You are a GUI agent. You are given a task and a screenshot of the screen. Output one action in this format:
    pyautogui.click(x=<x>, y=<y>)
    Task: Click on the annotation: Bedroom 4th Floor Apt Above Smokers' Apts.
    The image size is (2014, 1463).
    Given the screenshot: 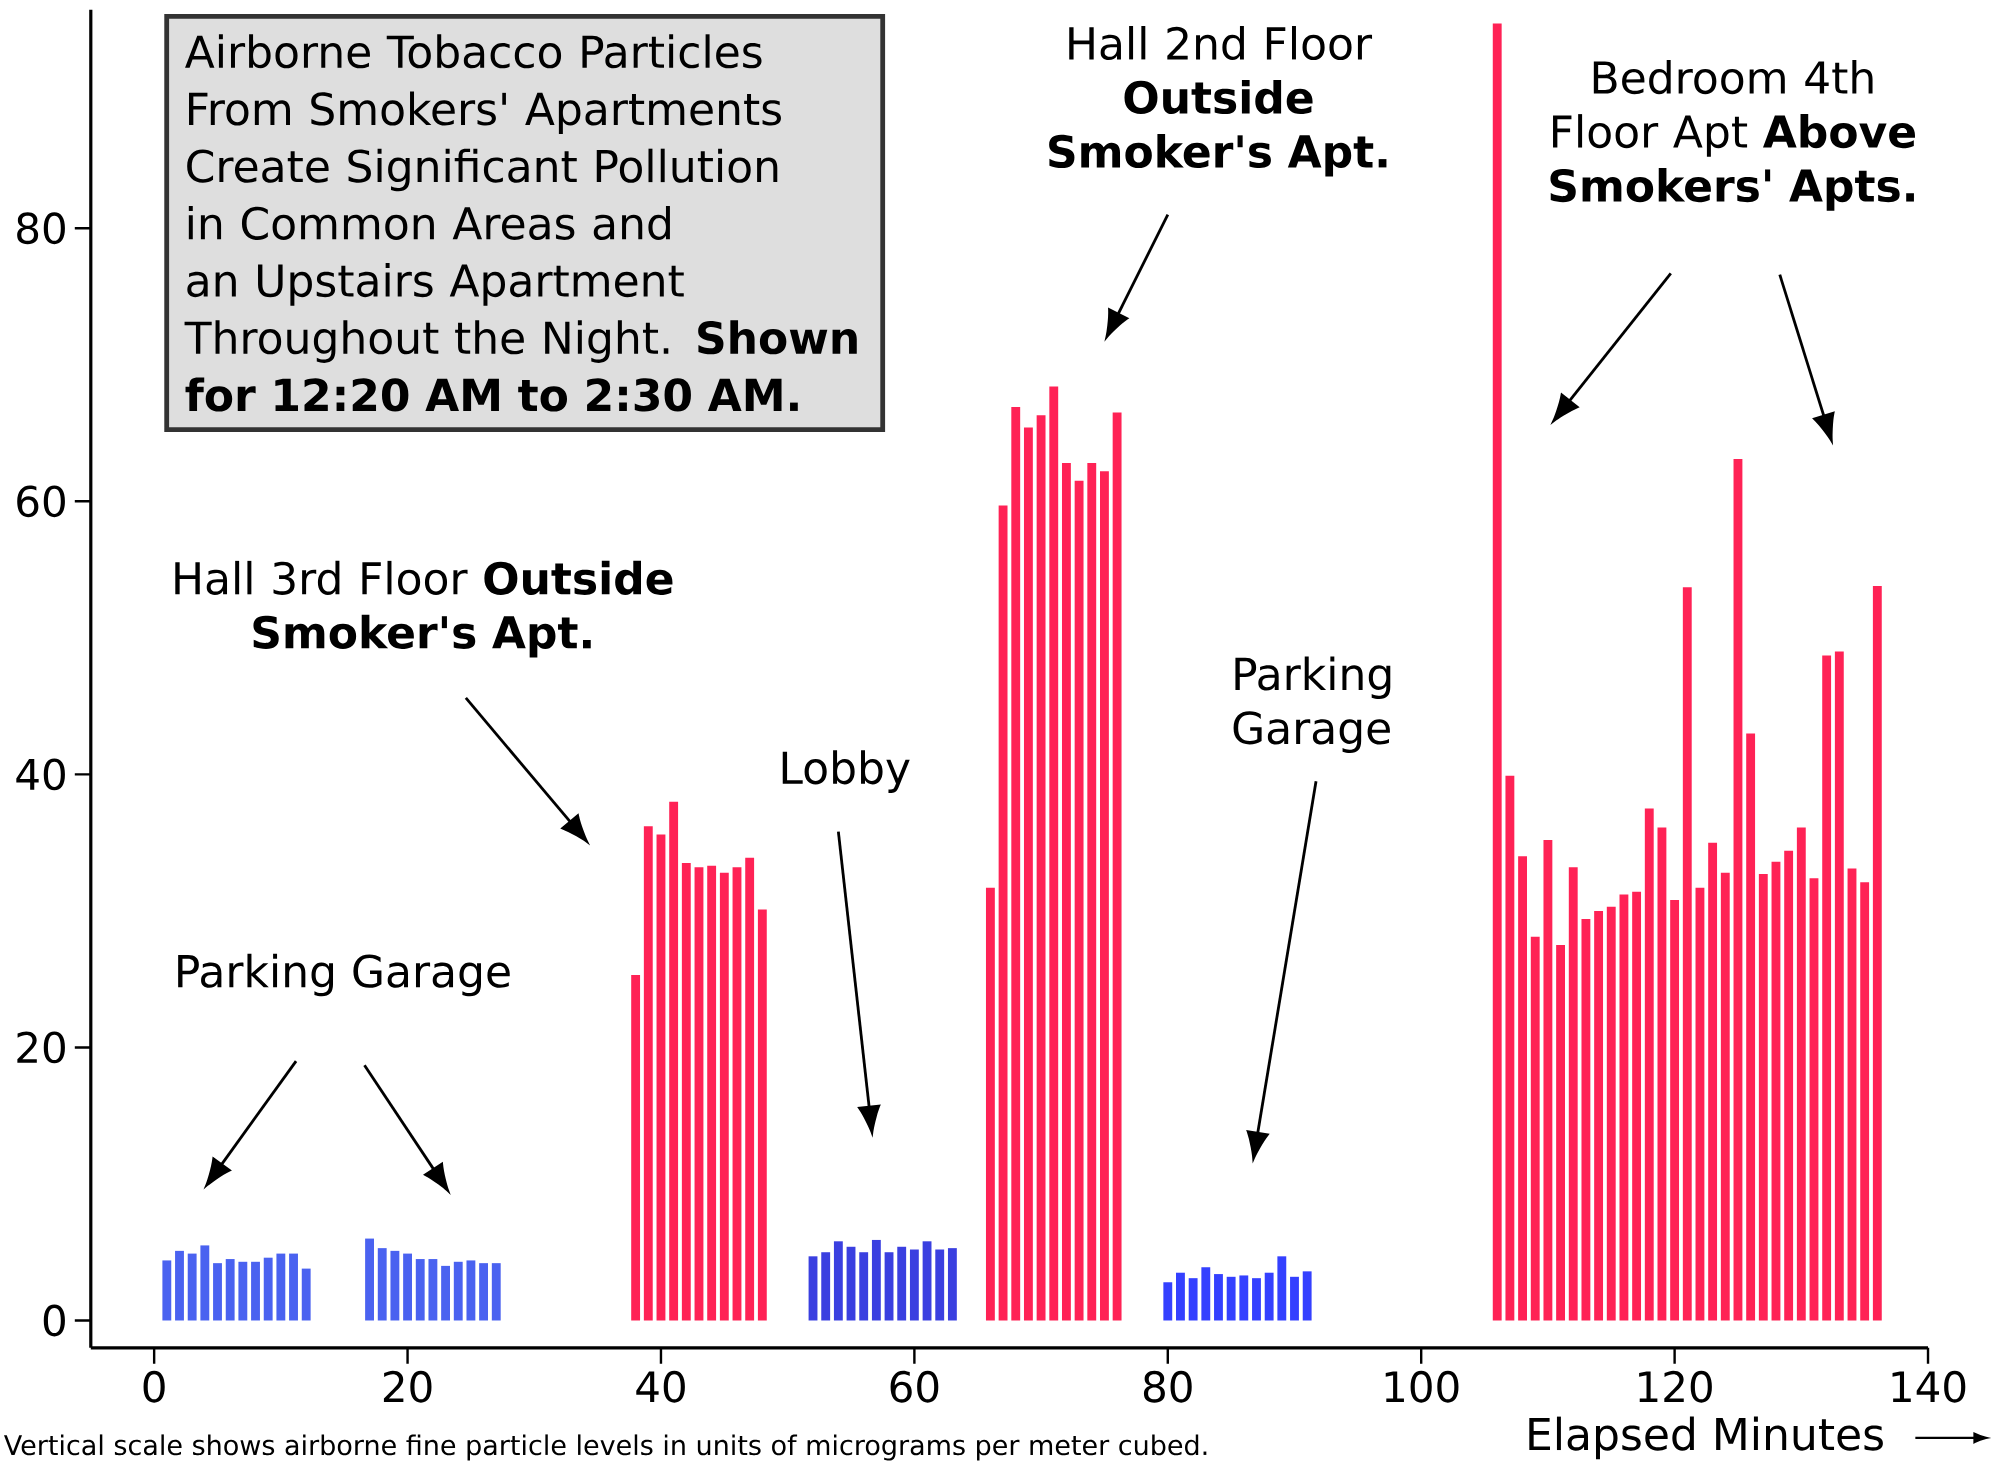 What is the action you would take?
    pyautogui.click(x=1732, y=135)
    